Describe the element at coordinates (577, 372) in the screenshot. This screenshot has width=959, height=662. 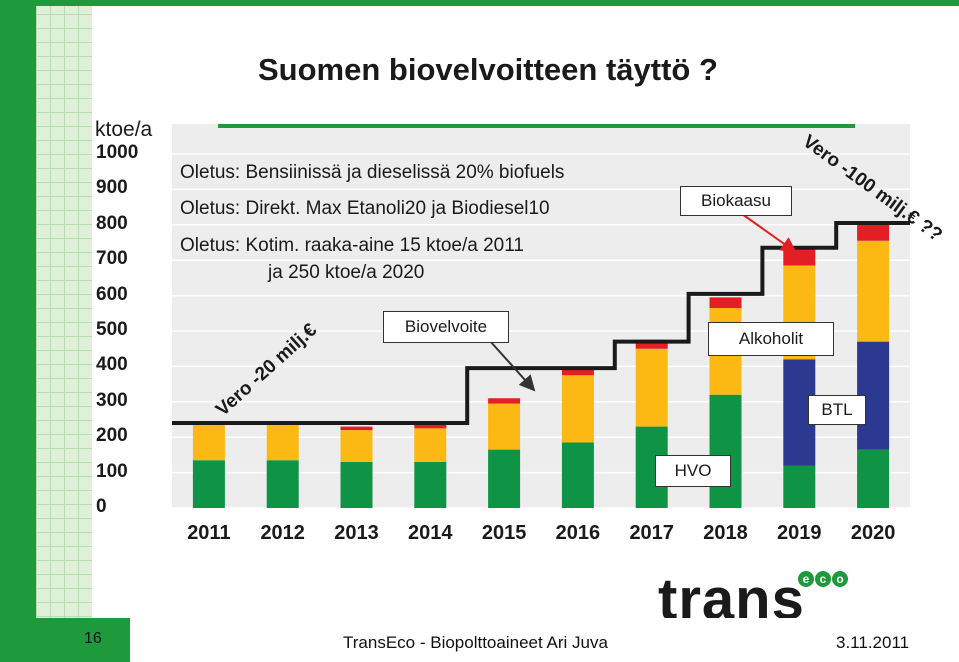
I see `bar-biokaasu-2016` at that location.